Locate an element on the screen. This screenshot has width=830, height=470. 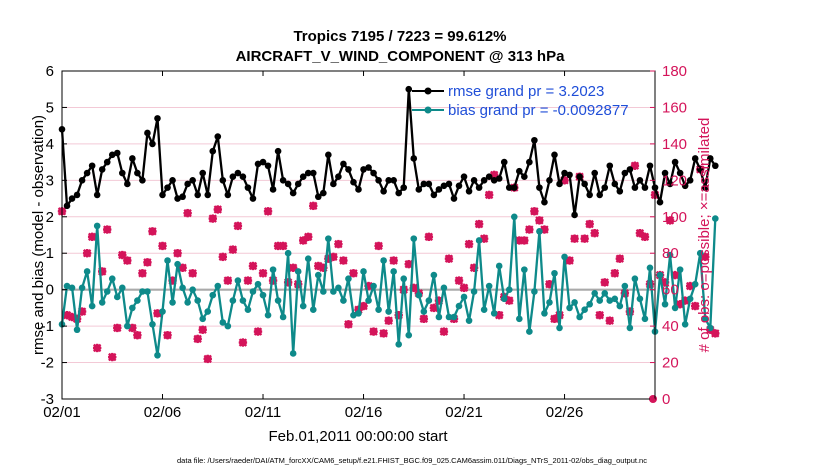
y2-tick-label: 0 is located at coordinates (666, 399).